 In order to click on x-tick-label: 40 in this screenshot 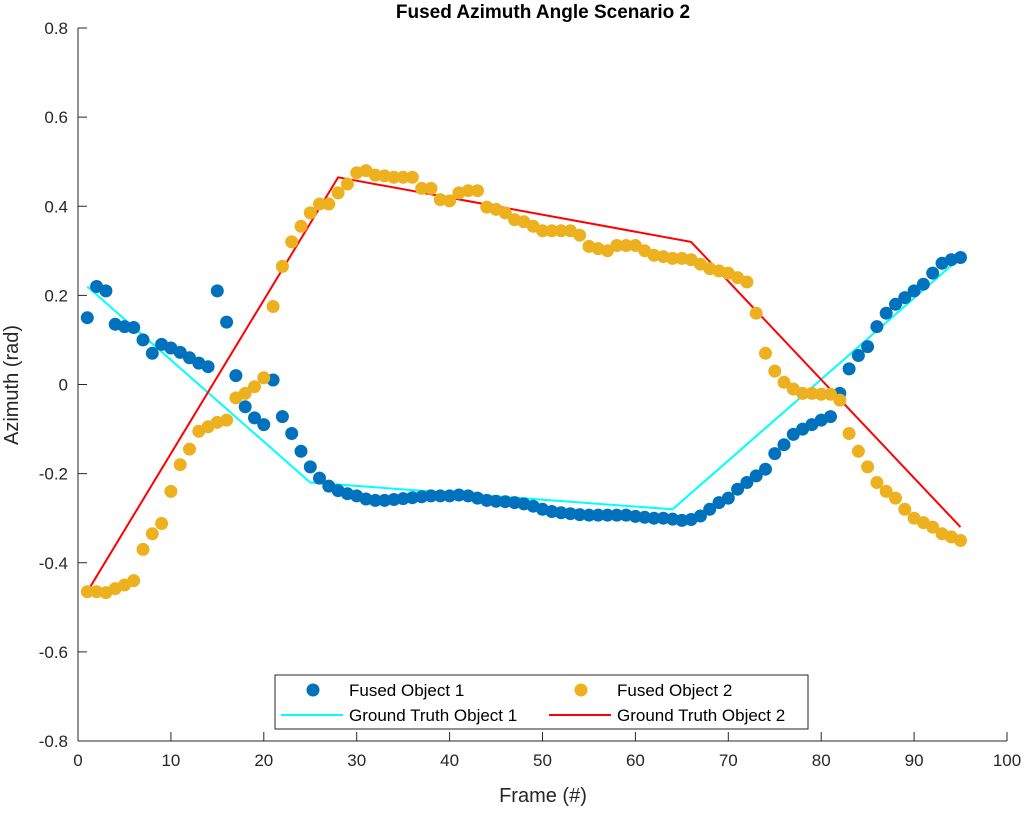, I will do `click(449, 760)`.